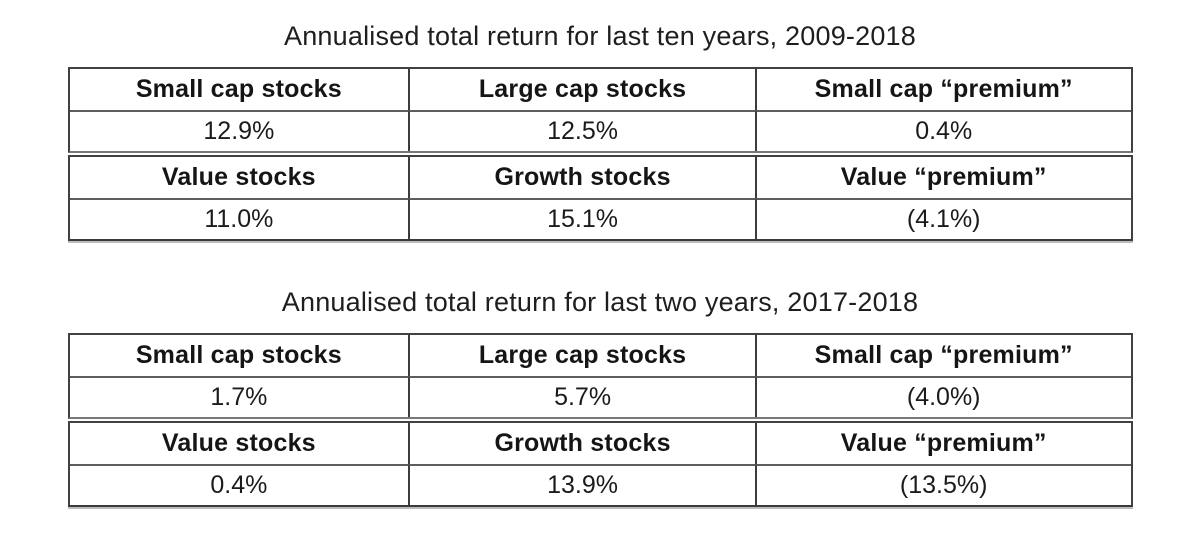  I want to click on value-cell-value-stocks: 0.4%, so click(239, 484).